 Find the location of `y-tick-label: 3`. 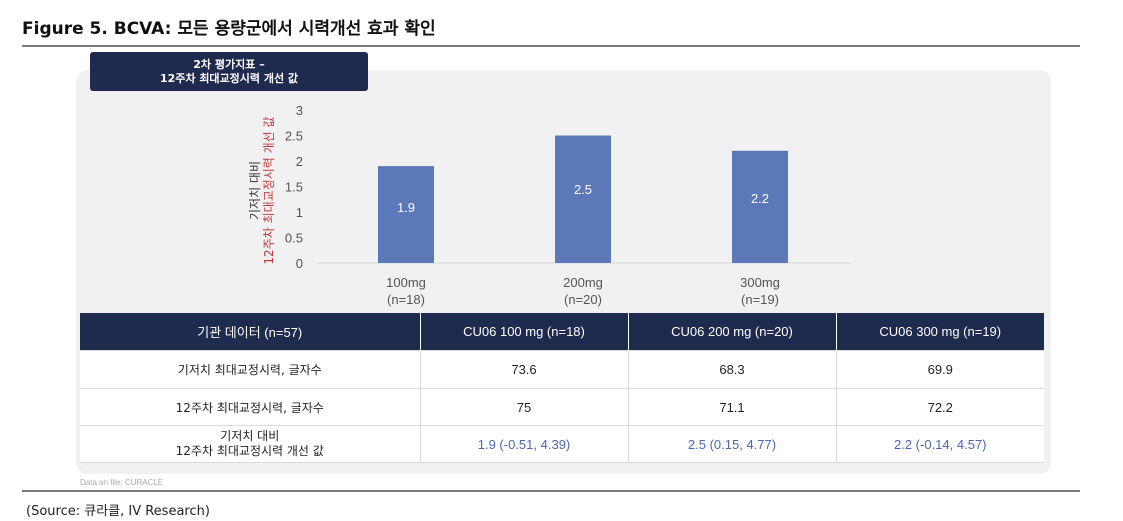

y-tick-label: 3 is located at coordinates (299, 110).